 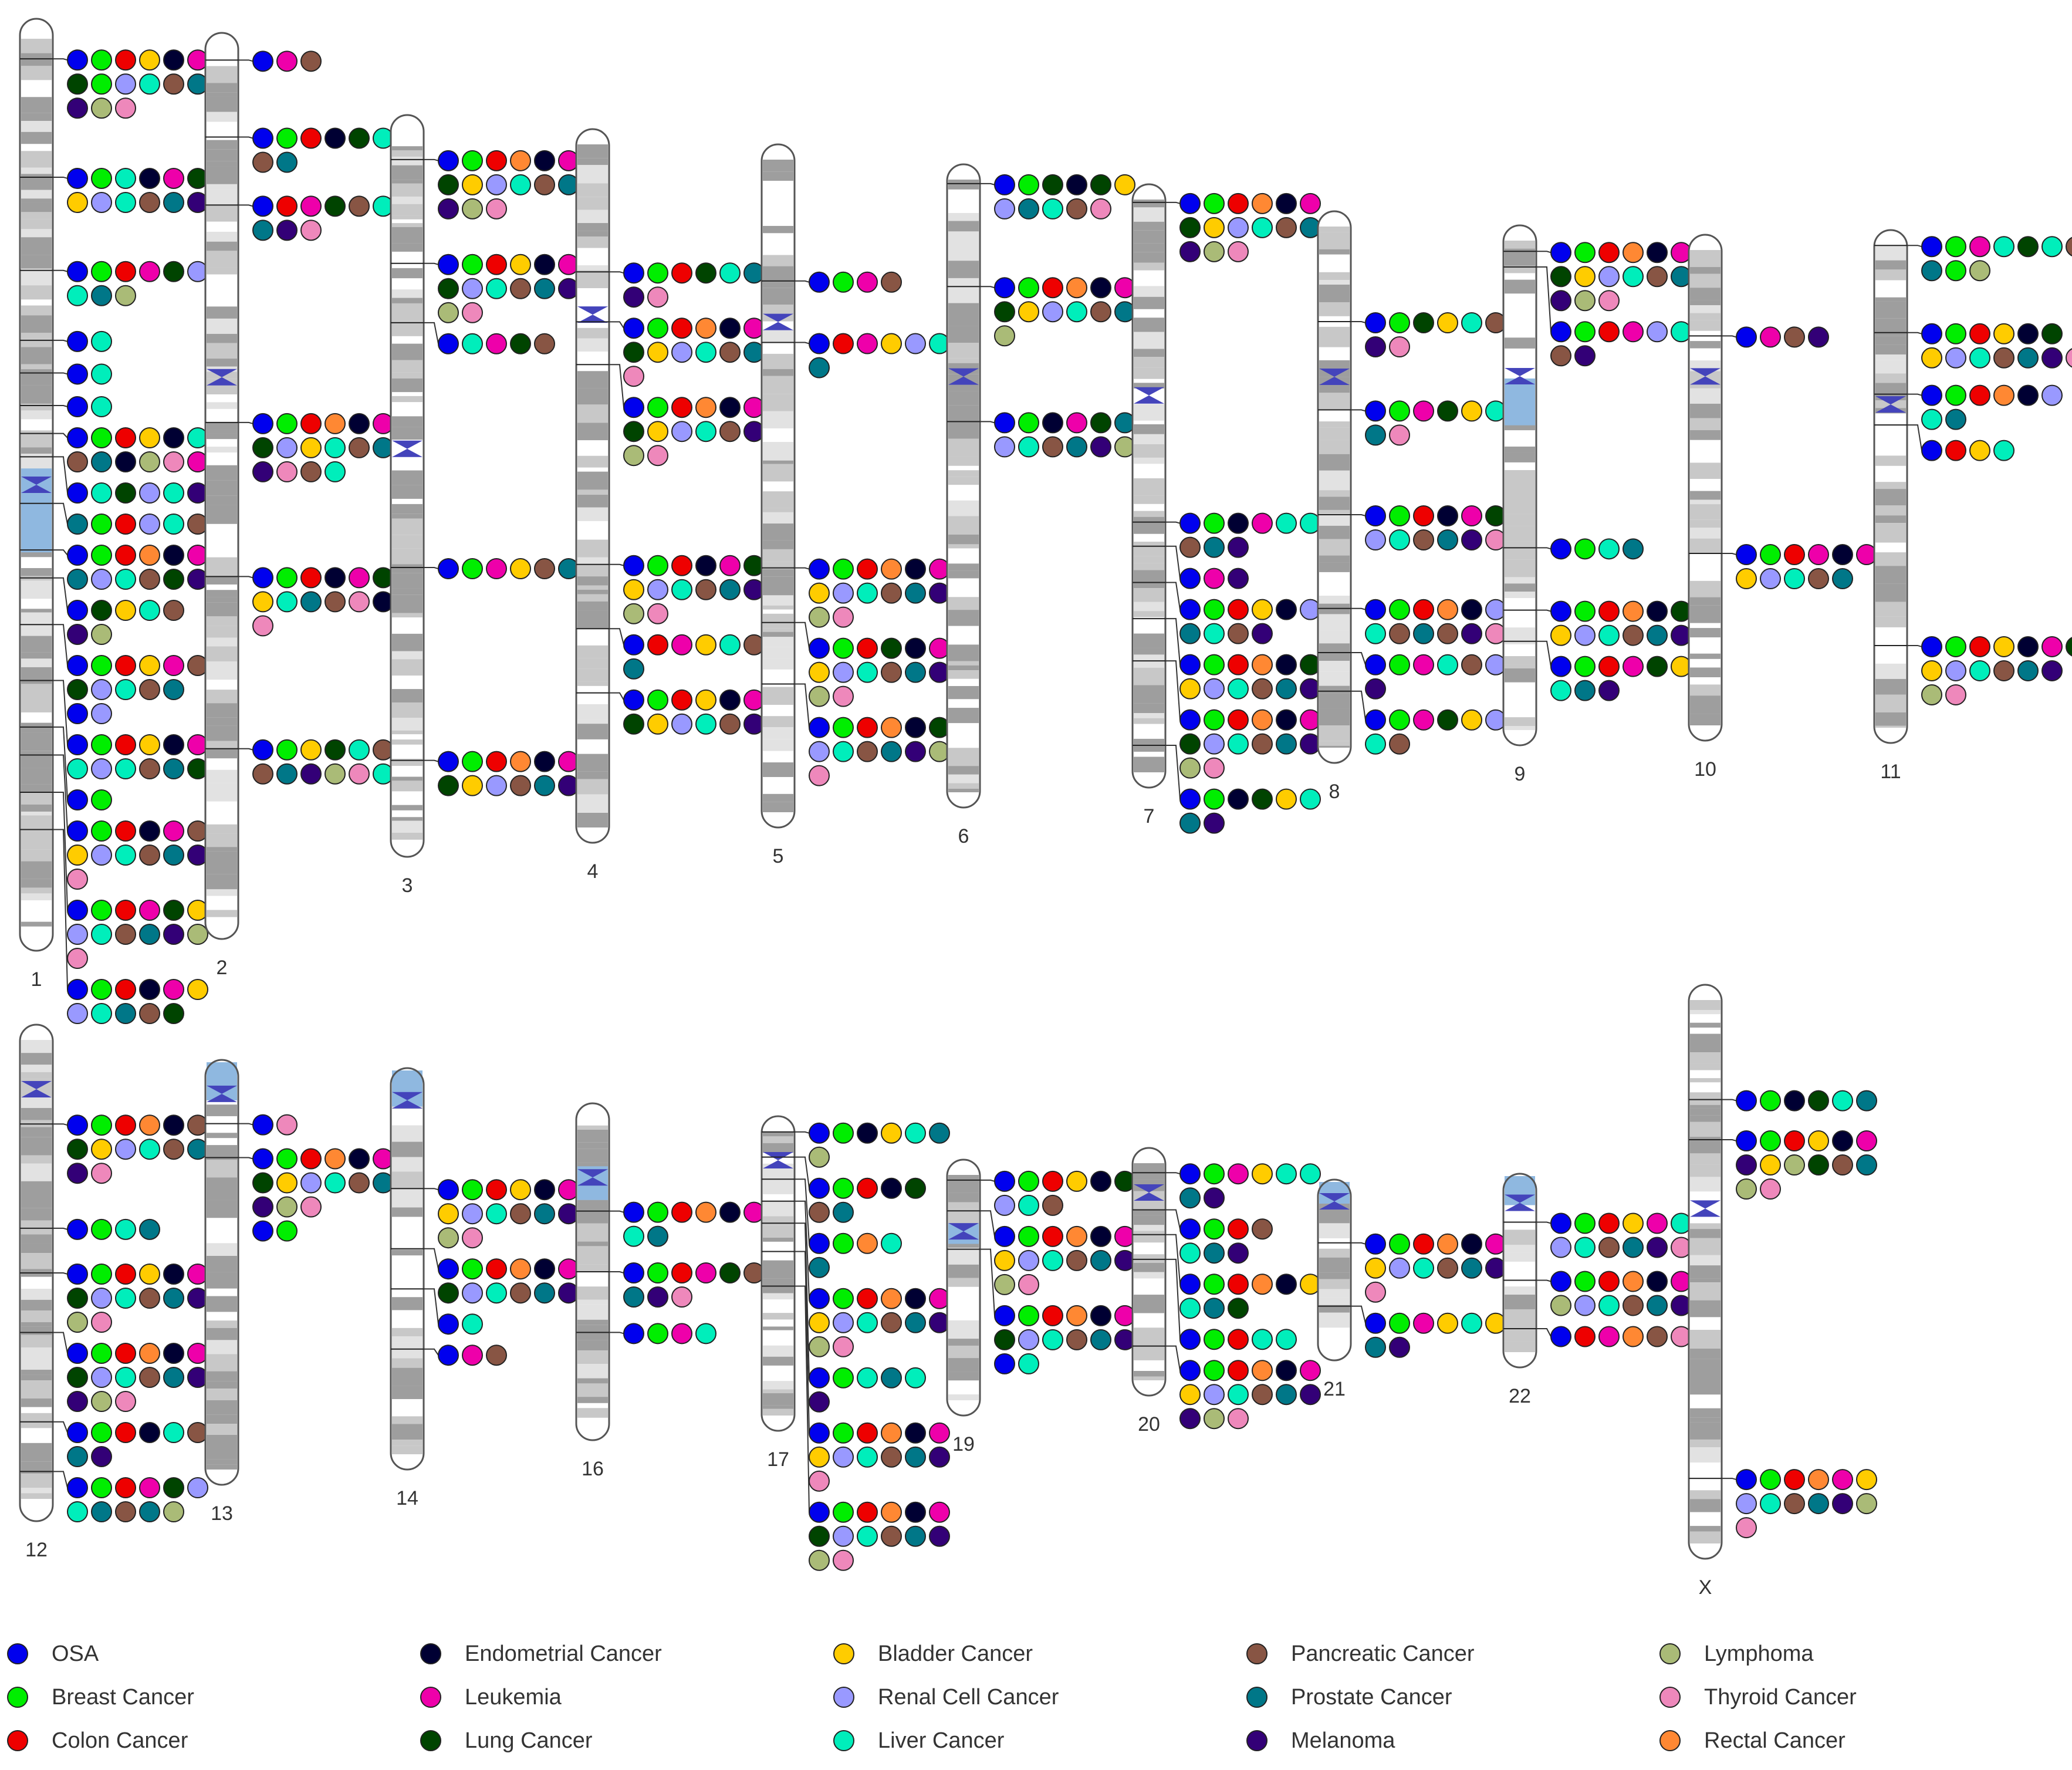 I want to click on legend-item: Bladder Cancer, so click(x=933, y=1654).